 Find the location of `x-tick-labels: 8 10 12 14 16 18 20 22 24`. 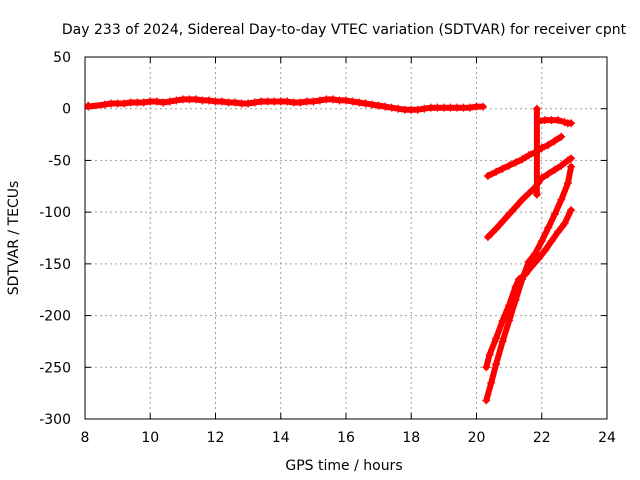

x-tick-labels: 8 10 12 14 16 18 20 22 24 is located at coordinates (348, 438).